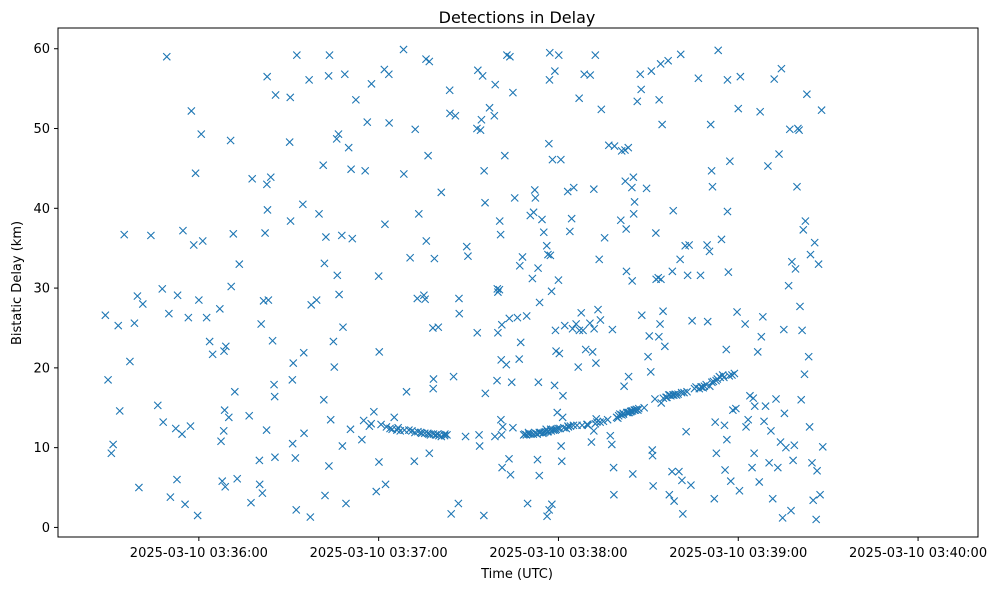 This screenshot has height=590, width=988. I want to click on x-tick-label: 2025-03-10 03:39:00, so click(738, 553).